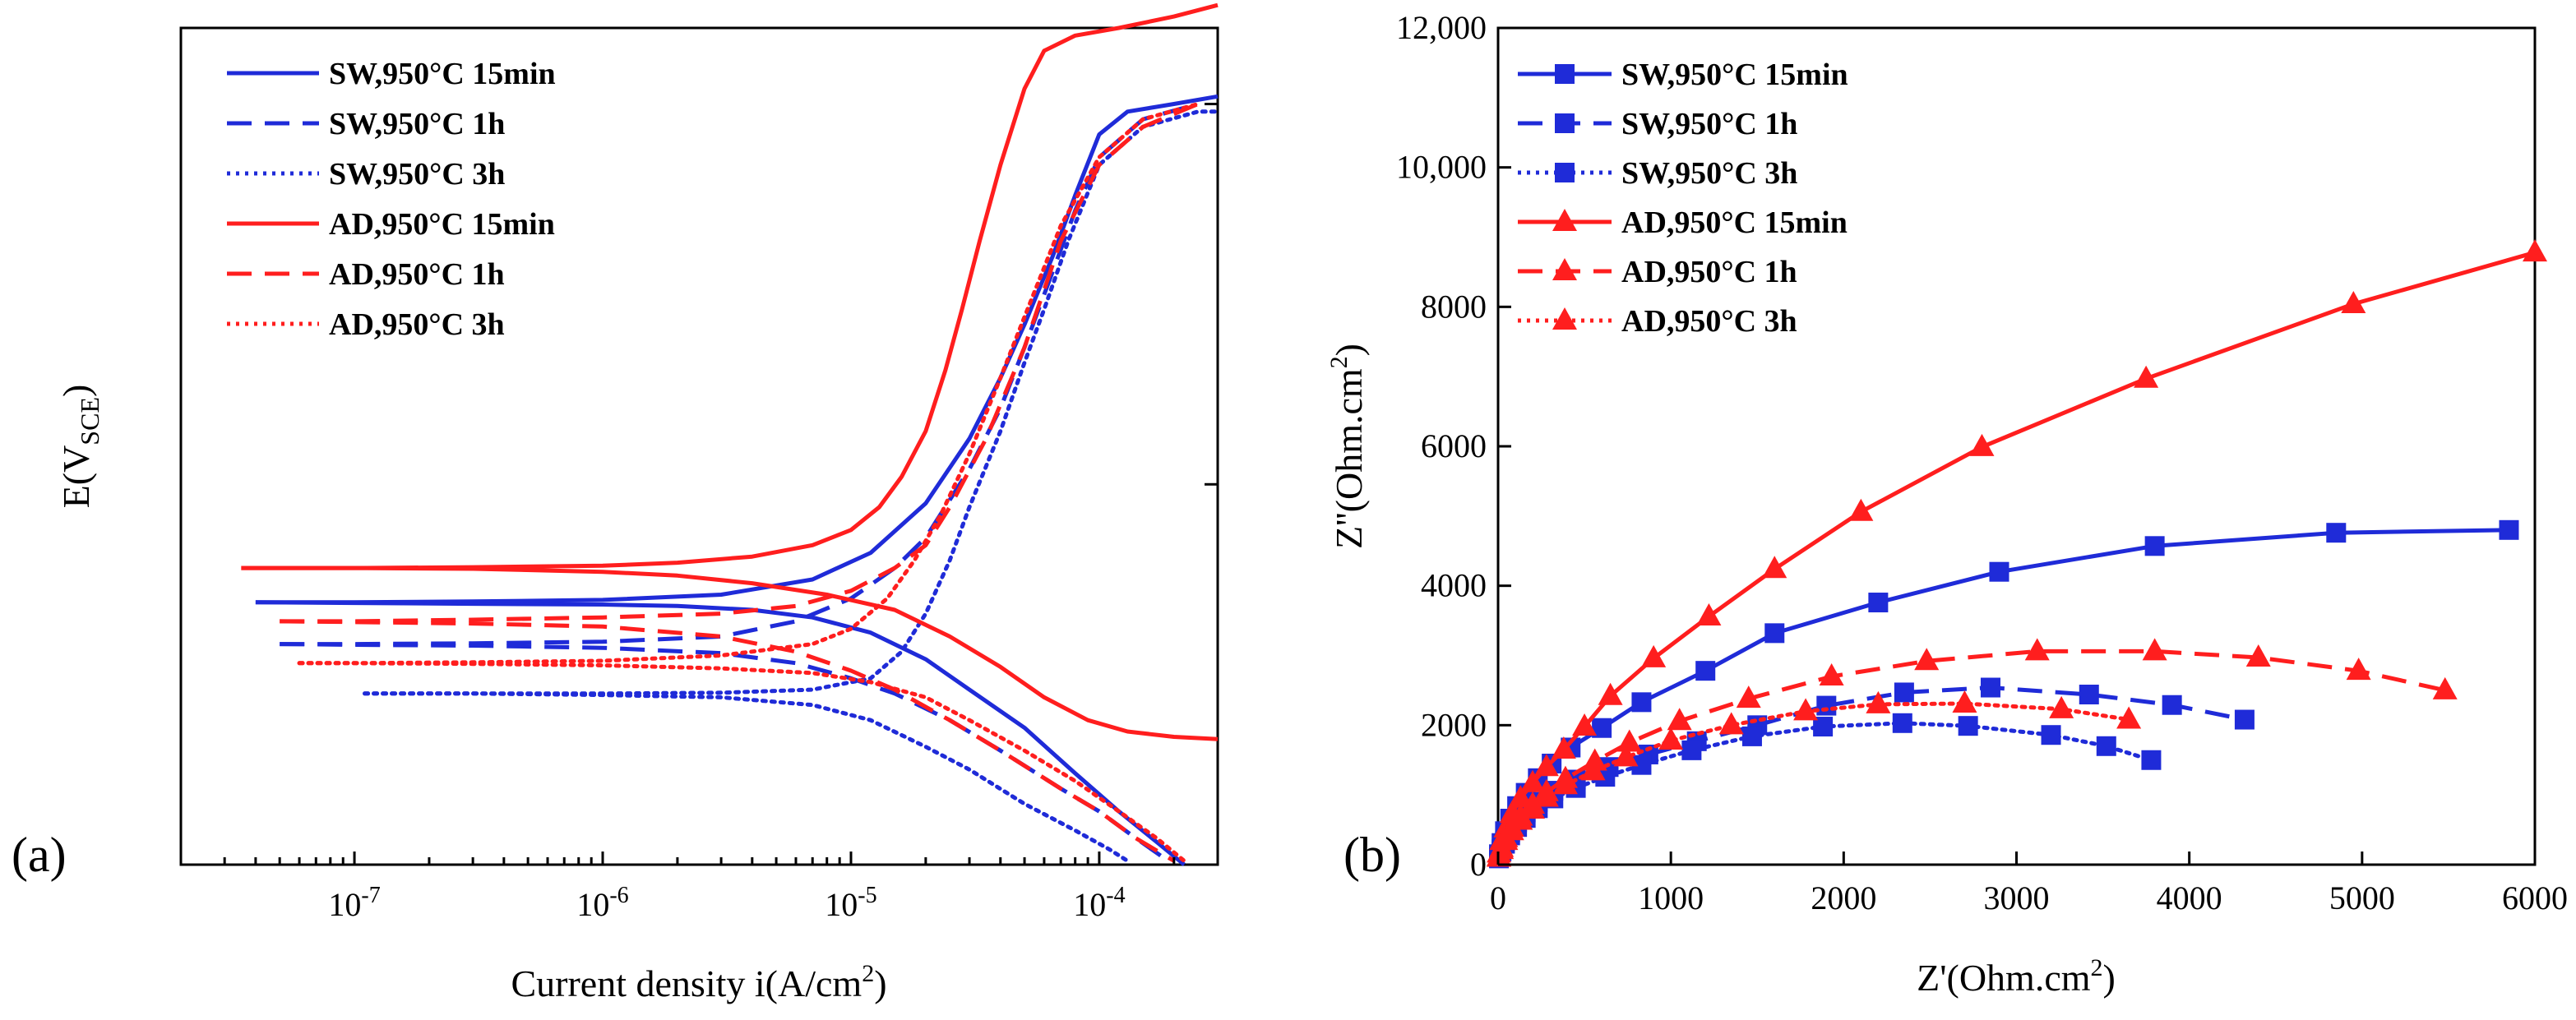 The image size is (2576, 1020). I want to click on x-tick-label: 10⁻⁴, so click(1099, 903).